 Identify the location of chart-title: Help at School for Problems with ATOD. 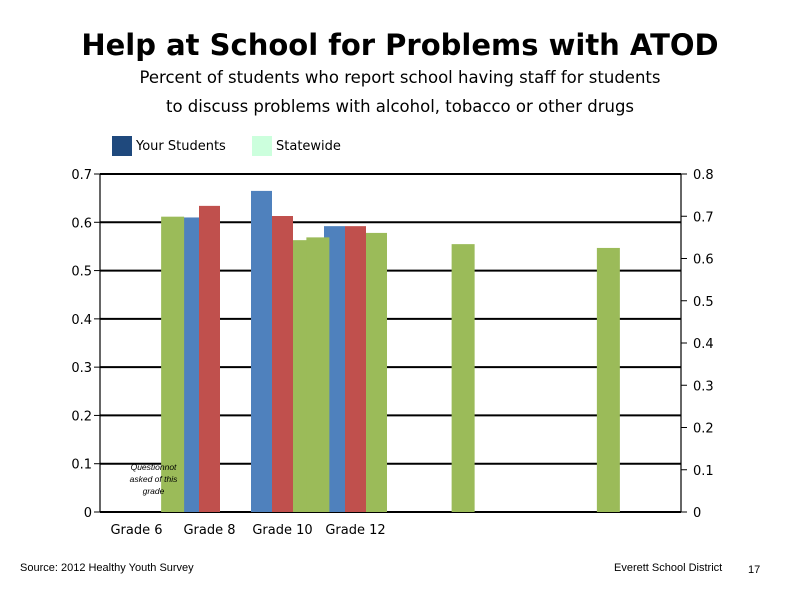
(400, 45).